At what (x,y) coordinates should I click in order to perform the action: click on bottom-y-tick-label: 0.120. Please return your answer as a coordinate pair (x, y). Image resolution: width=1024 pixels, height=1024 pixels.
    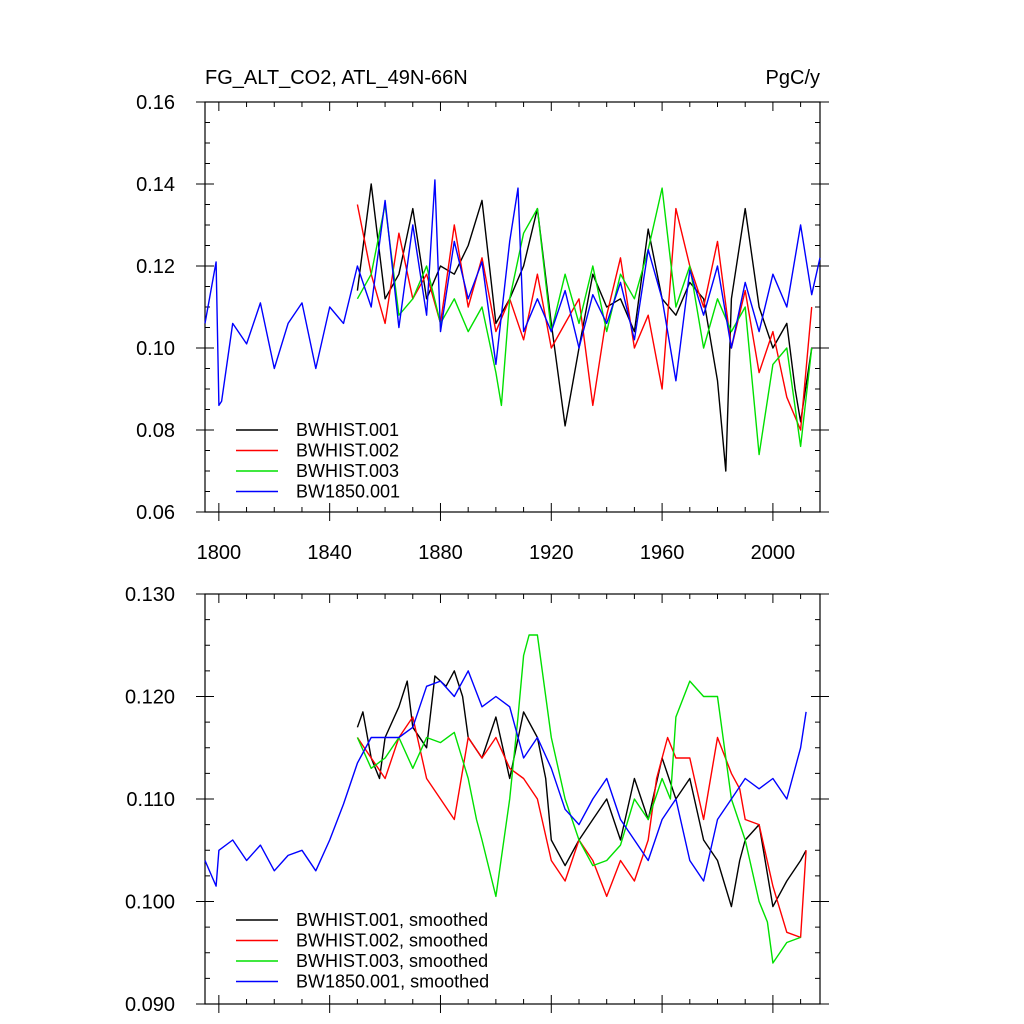
    Looking at the image, I should click on (150, 698).